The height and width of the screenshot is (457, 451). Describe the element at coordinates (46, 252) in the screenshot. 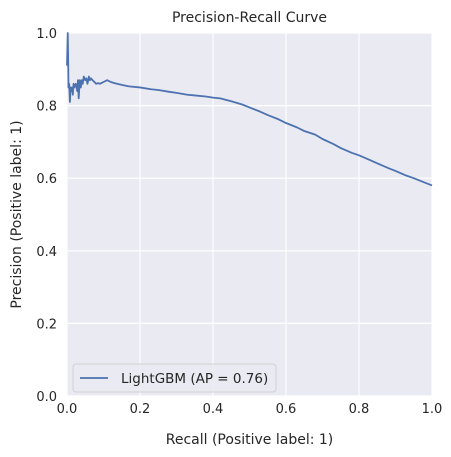

I see `y-tick-label: 0.4` at that location.